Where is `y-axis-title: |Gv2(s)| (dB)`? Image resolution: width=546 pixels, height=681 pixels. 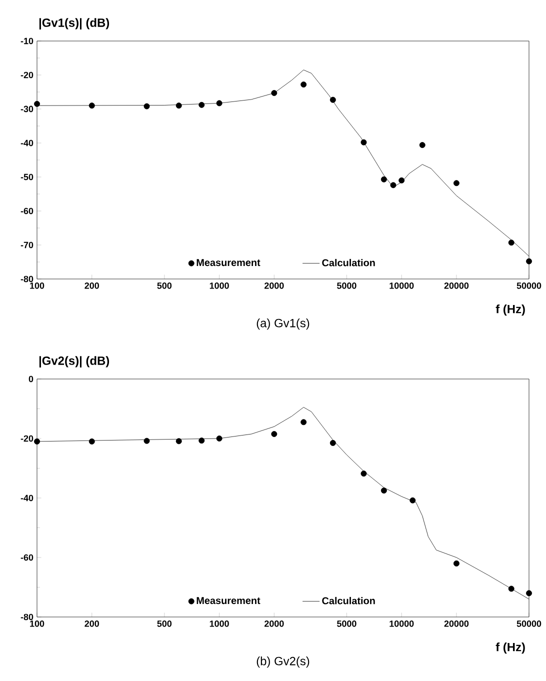 y-axis-title: |Gv2(s)| (dB) is located at coordinates (74, 362).